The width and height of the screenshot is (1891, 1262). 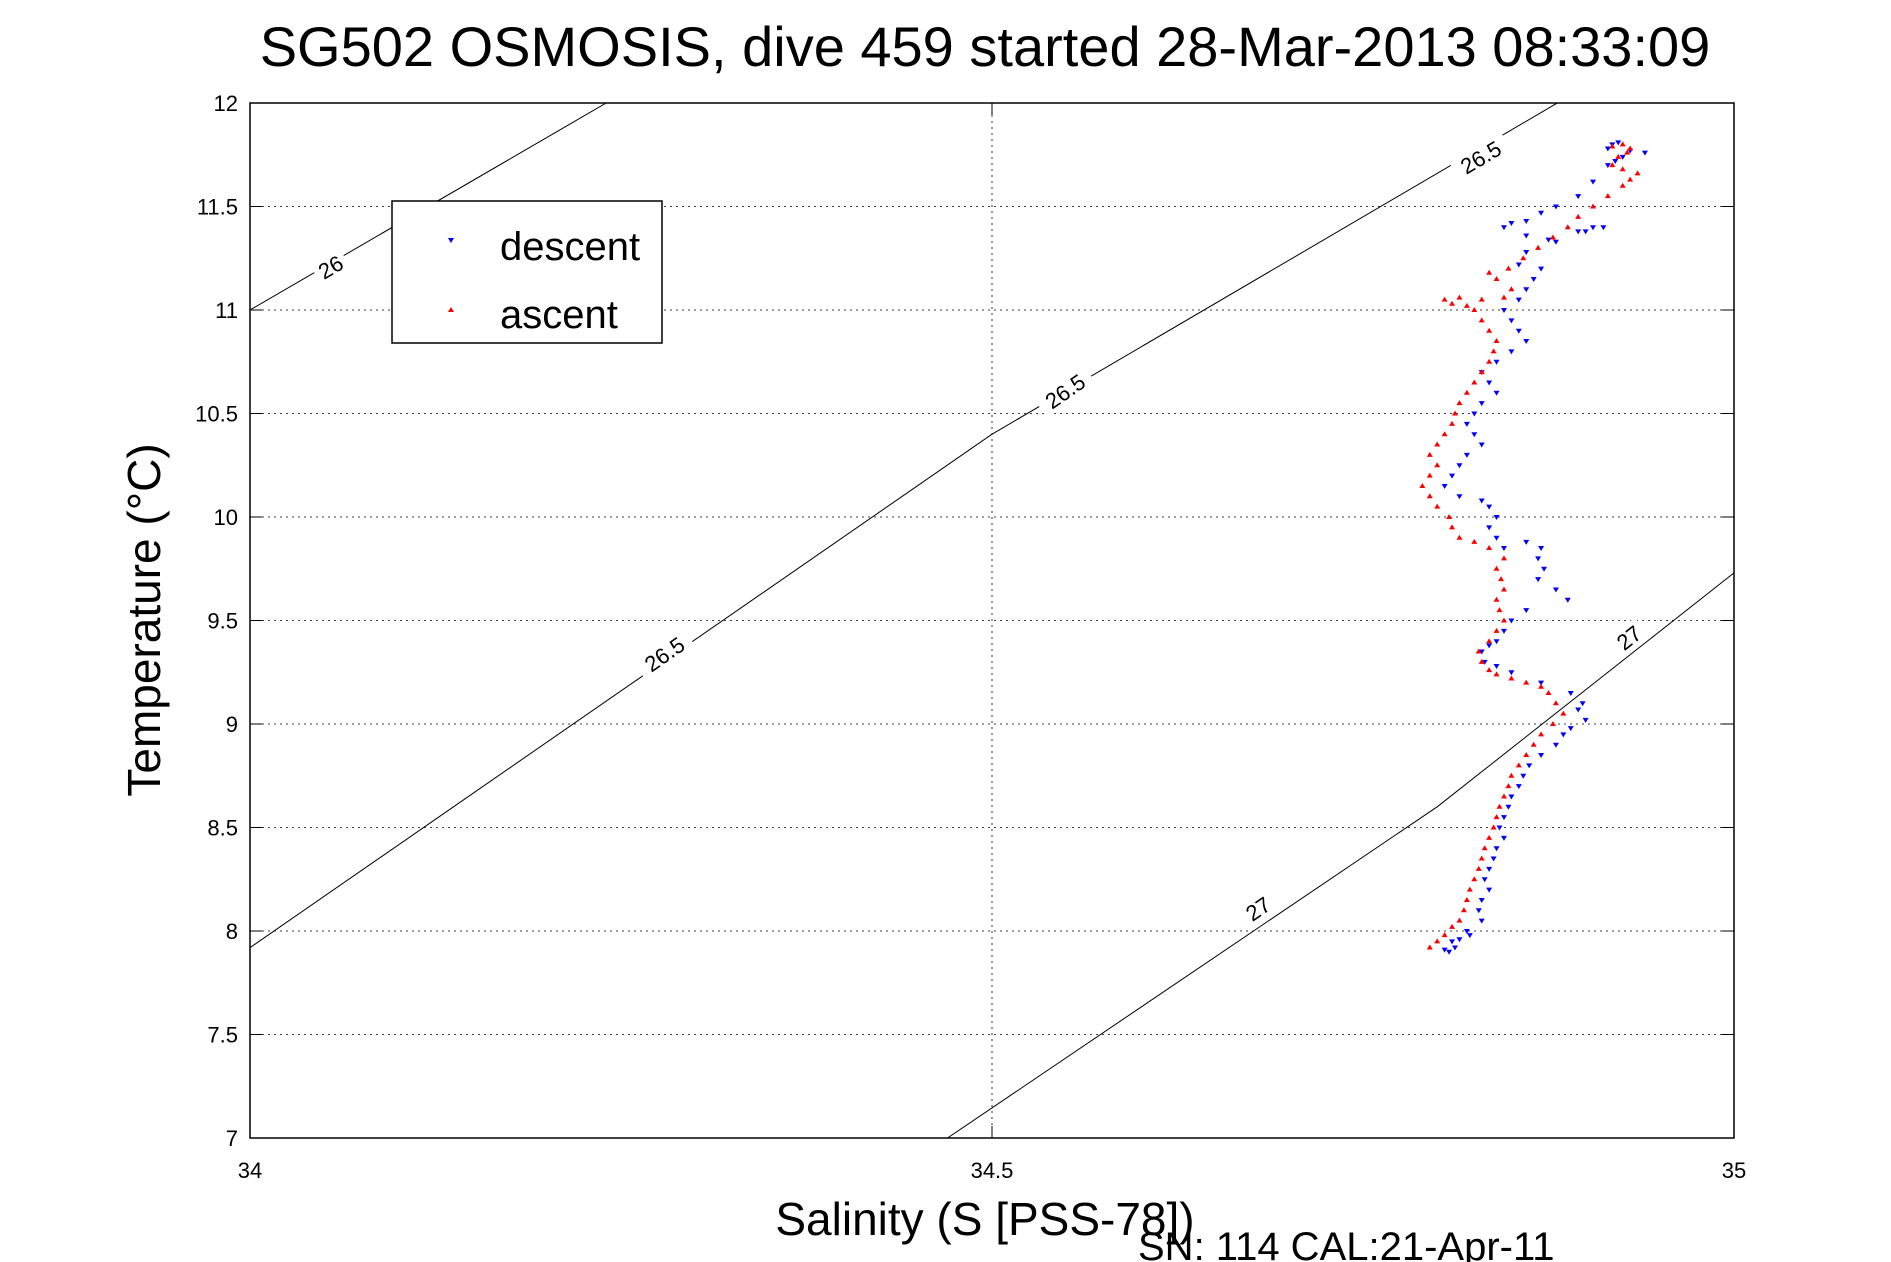 I want to click on y-tick-label: 7, so click(x=232, y=1138).